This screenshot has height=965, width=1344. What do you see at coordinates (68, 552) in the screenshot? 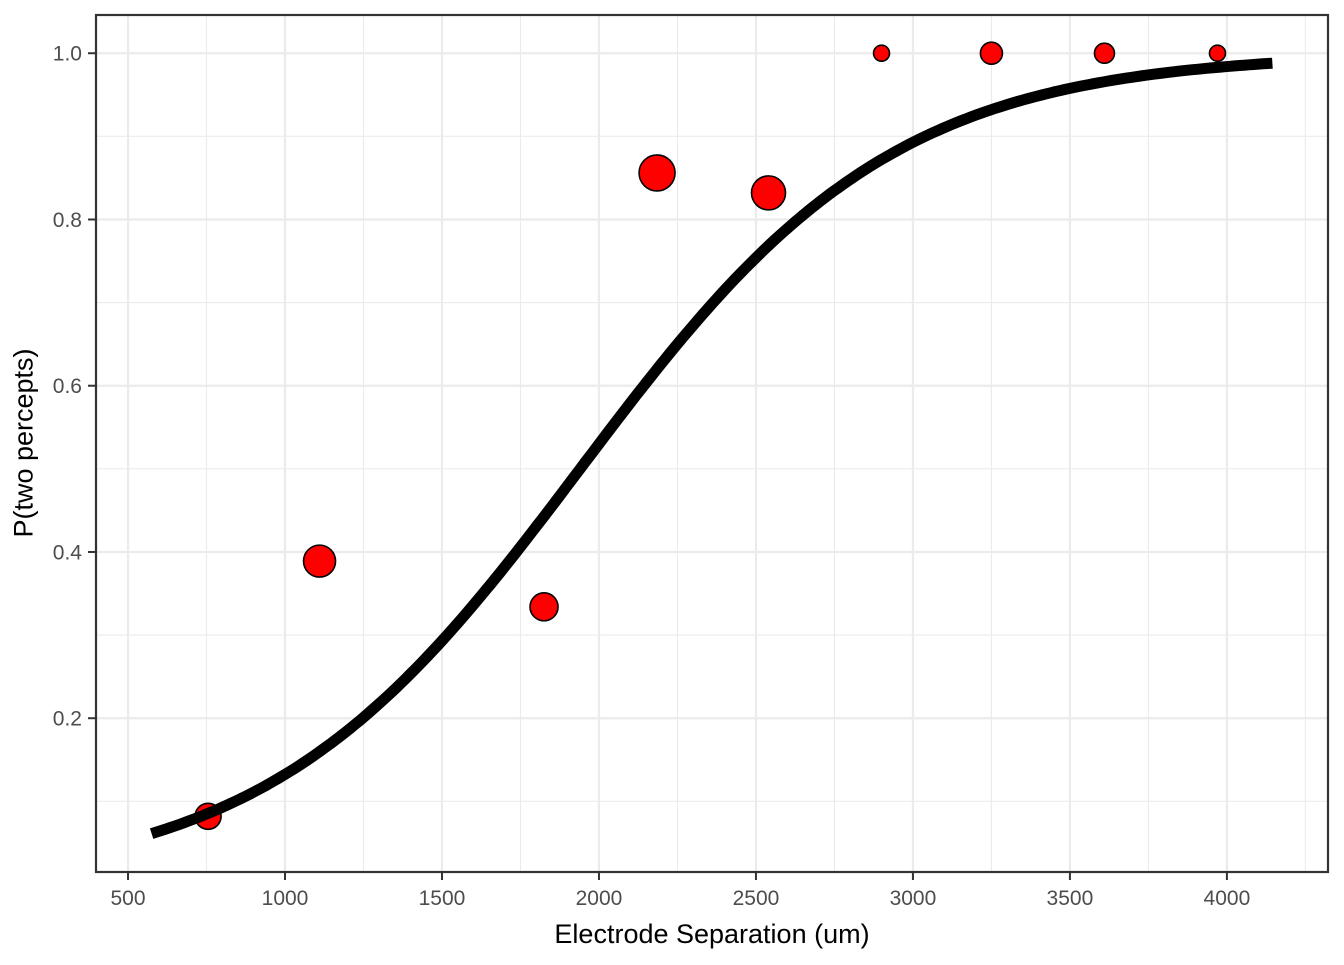
I see `y-tick-label: 0.4` at bounding box center [68, 552].